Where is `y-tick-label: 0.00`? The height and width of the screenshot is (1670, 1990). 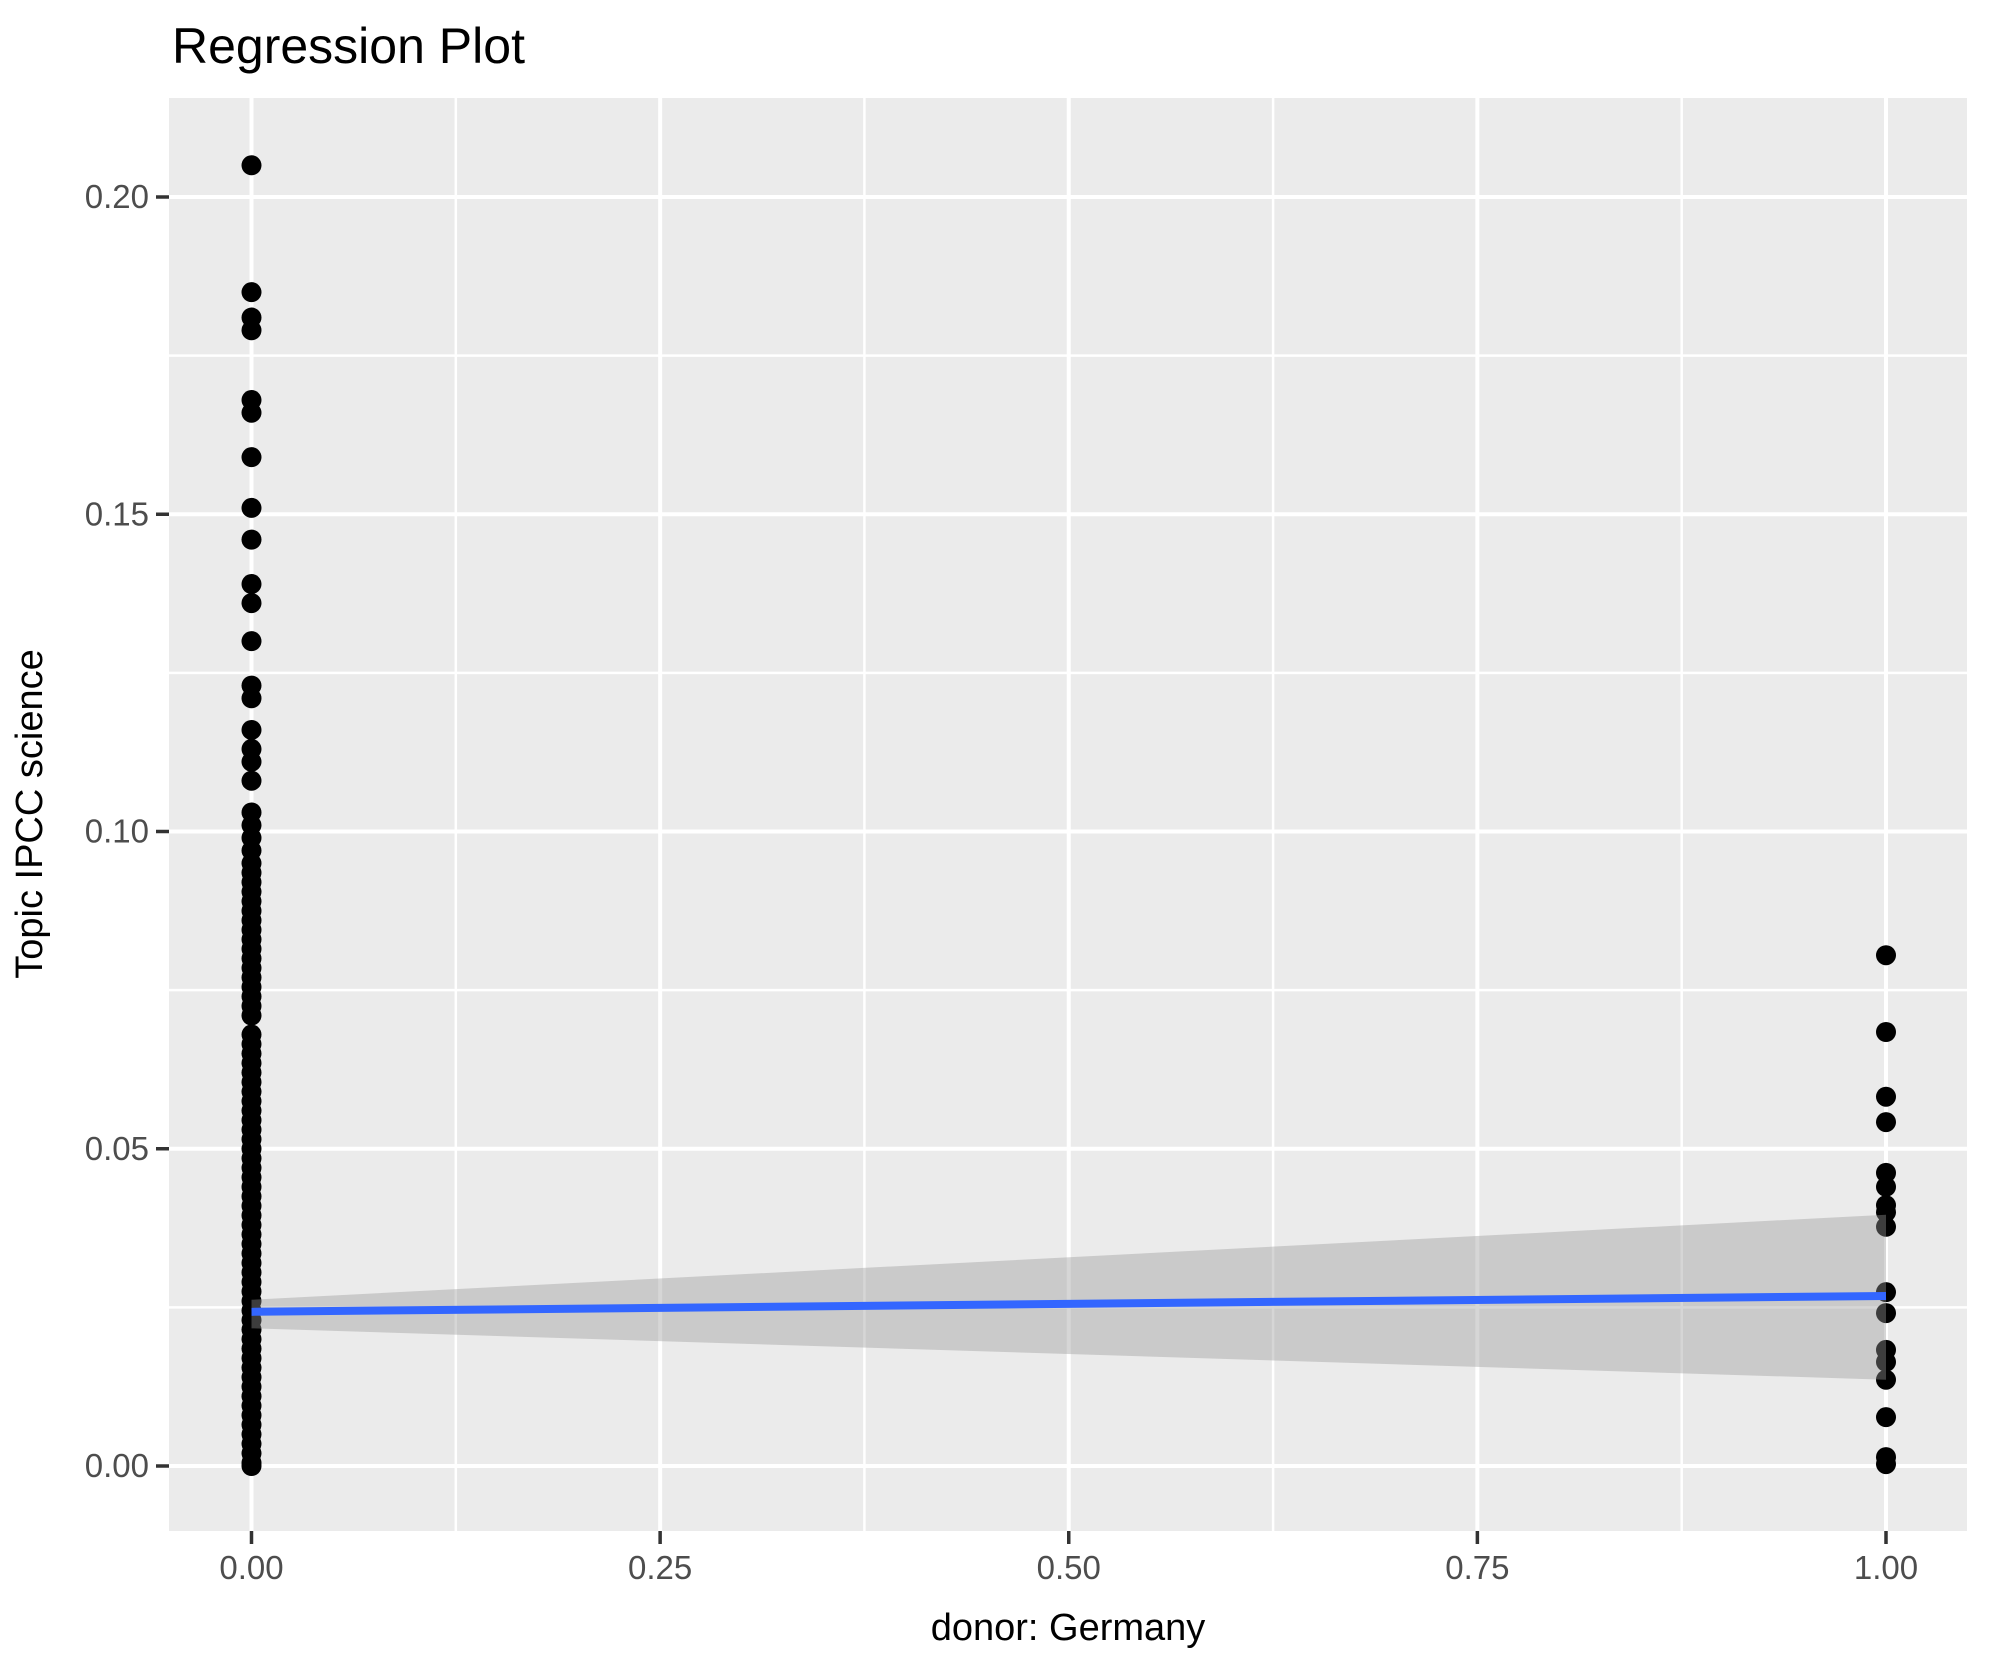 y-tick-label: 0.00 is located at coordinates (117, 1465).